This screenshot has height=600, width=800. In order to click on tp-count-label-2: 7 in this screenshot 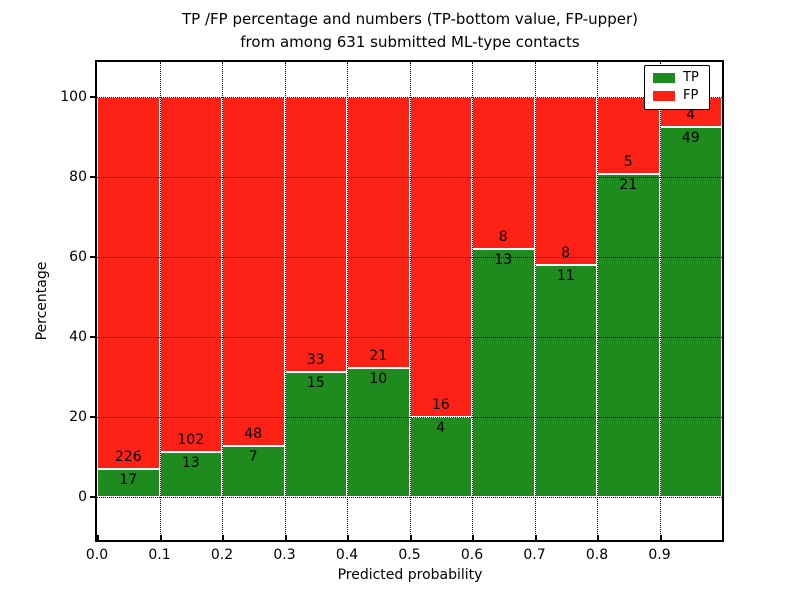, I will do `click(253, 457)`.